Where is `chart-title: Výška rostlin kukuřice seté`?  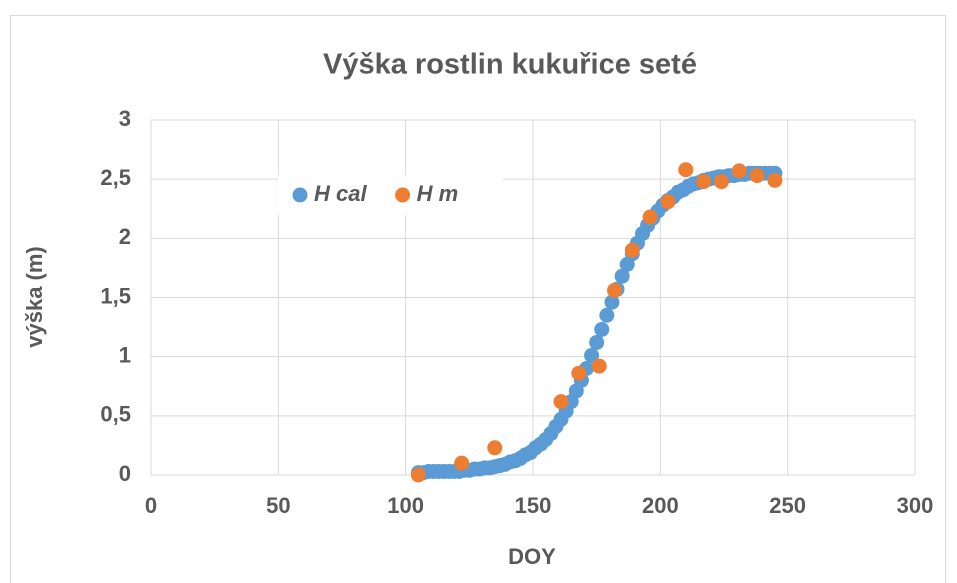
chart-title: Výška rostlin kukuřice seté is located at coordinates (510, 65).